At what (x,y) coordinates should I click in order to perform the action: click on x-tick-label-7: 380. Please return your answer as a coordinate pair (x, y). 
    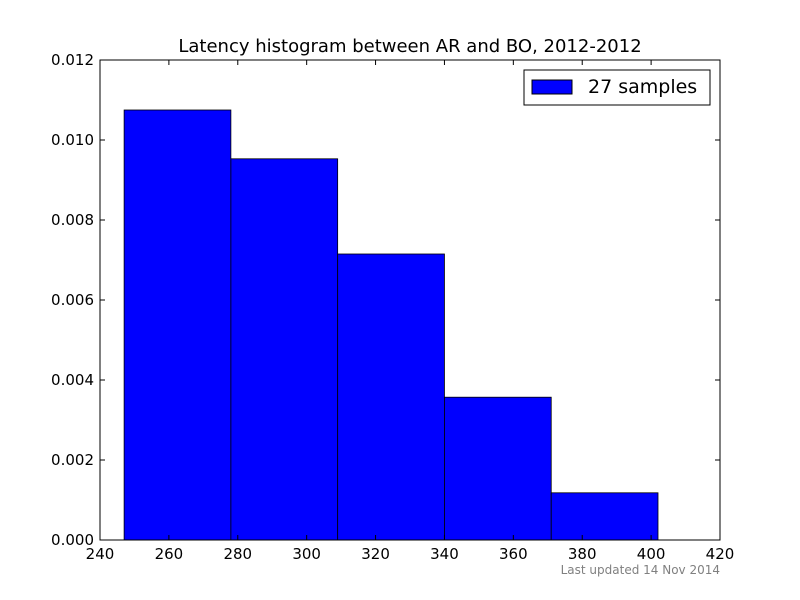
    Looking at the image, I should click on (582, 554).